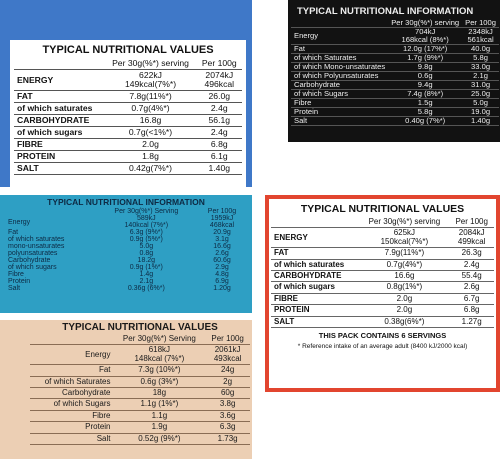 This screenshot has height=459, width=500. What do you see at coordinates (219, 75) in the screenshot?
I see `cell-line: 2074kJ` at bounding box center [219, 75].